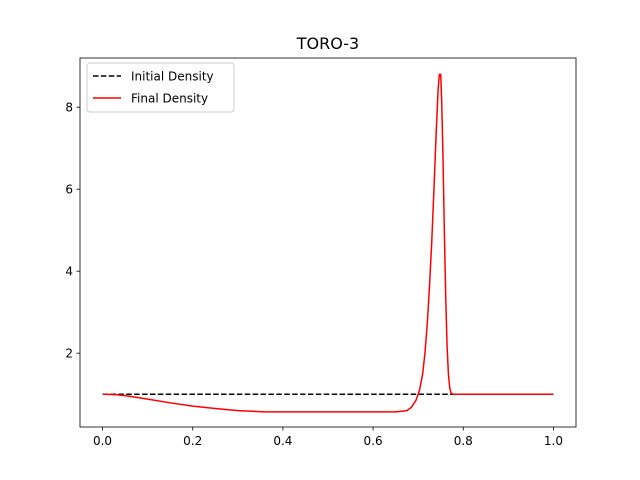  What do you see at coordinates (373, 441) in the screenshot?
I see `x-tick-label: 0.6` at bounding box center [373, 441].